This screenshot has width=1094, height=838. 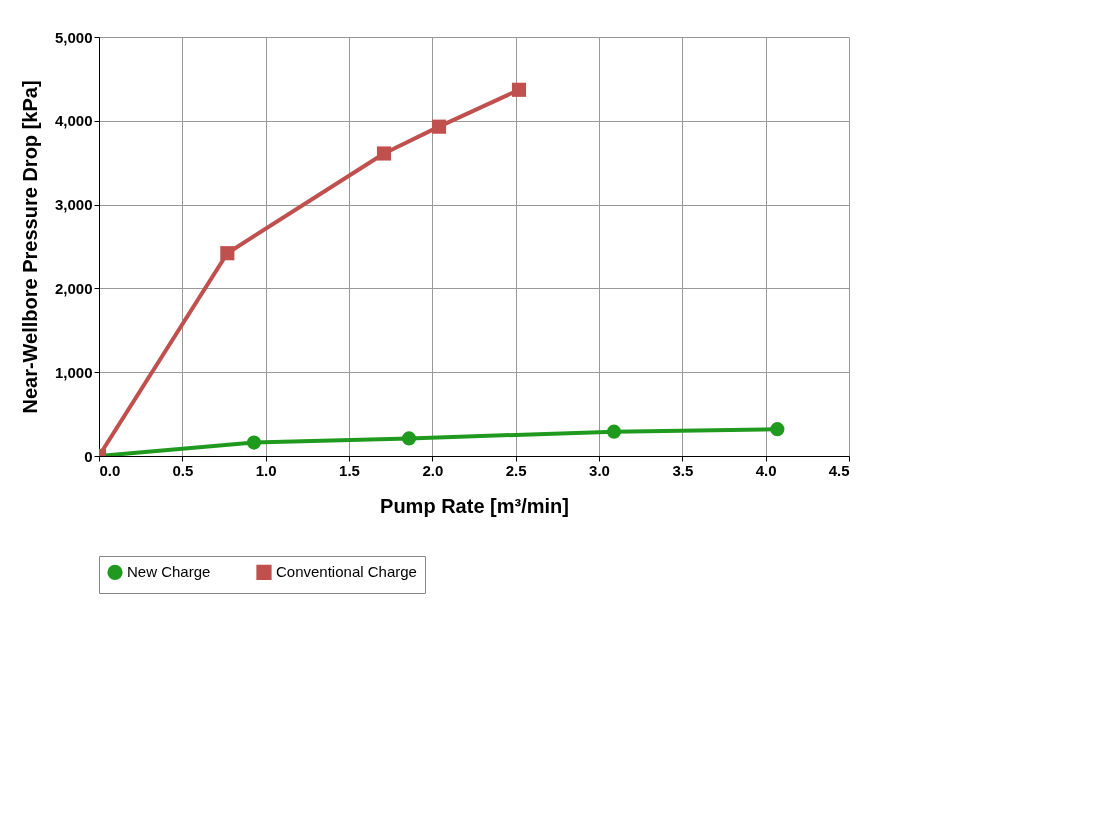 I want to click on x-tick-label: 1.0, so click(x=266, y=470).